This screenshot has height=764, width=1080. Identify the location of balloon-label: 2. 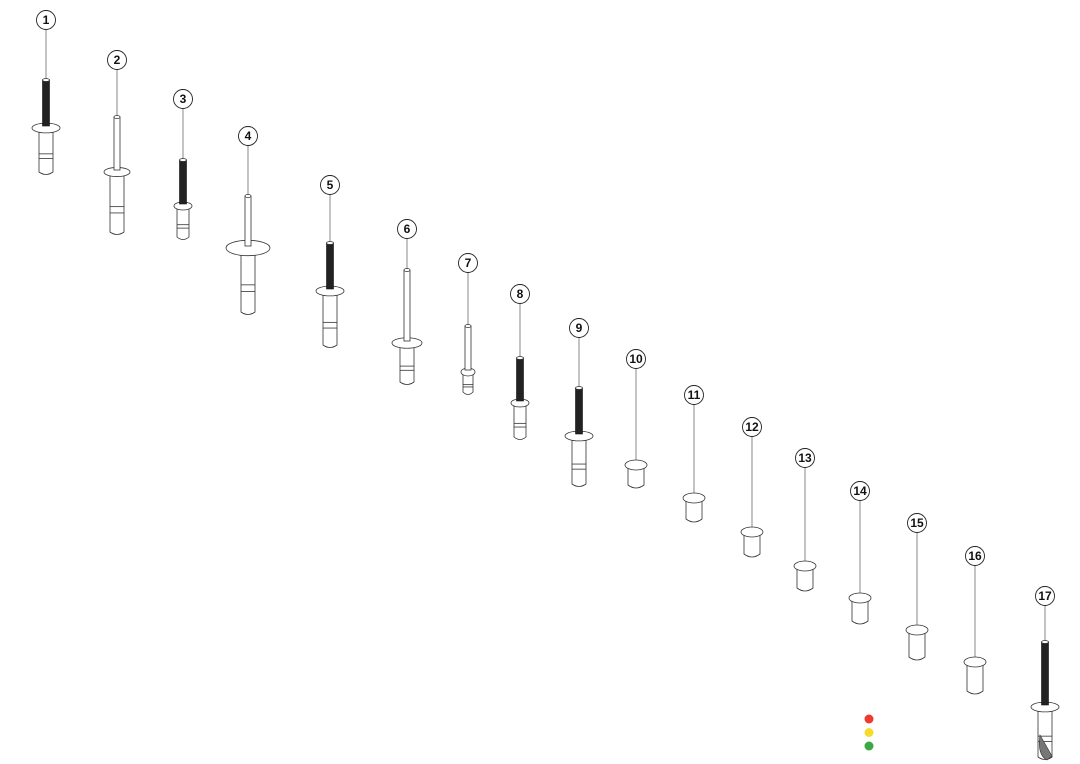
(117, 60).